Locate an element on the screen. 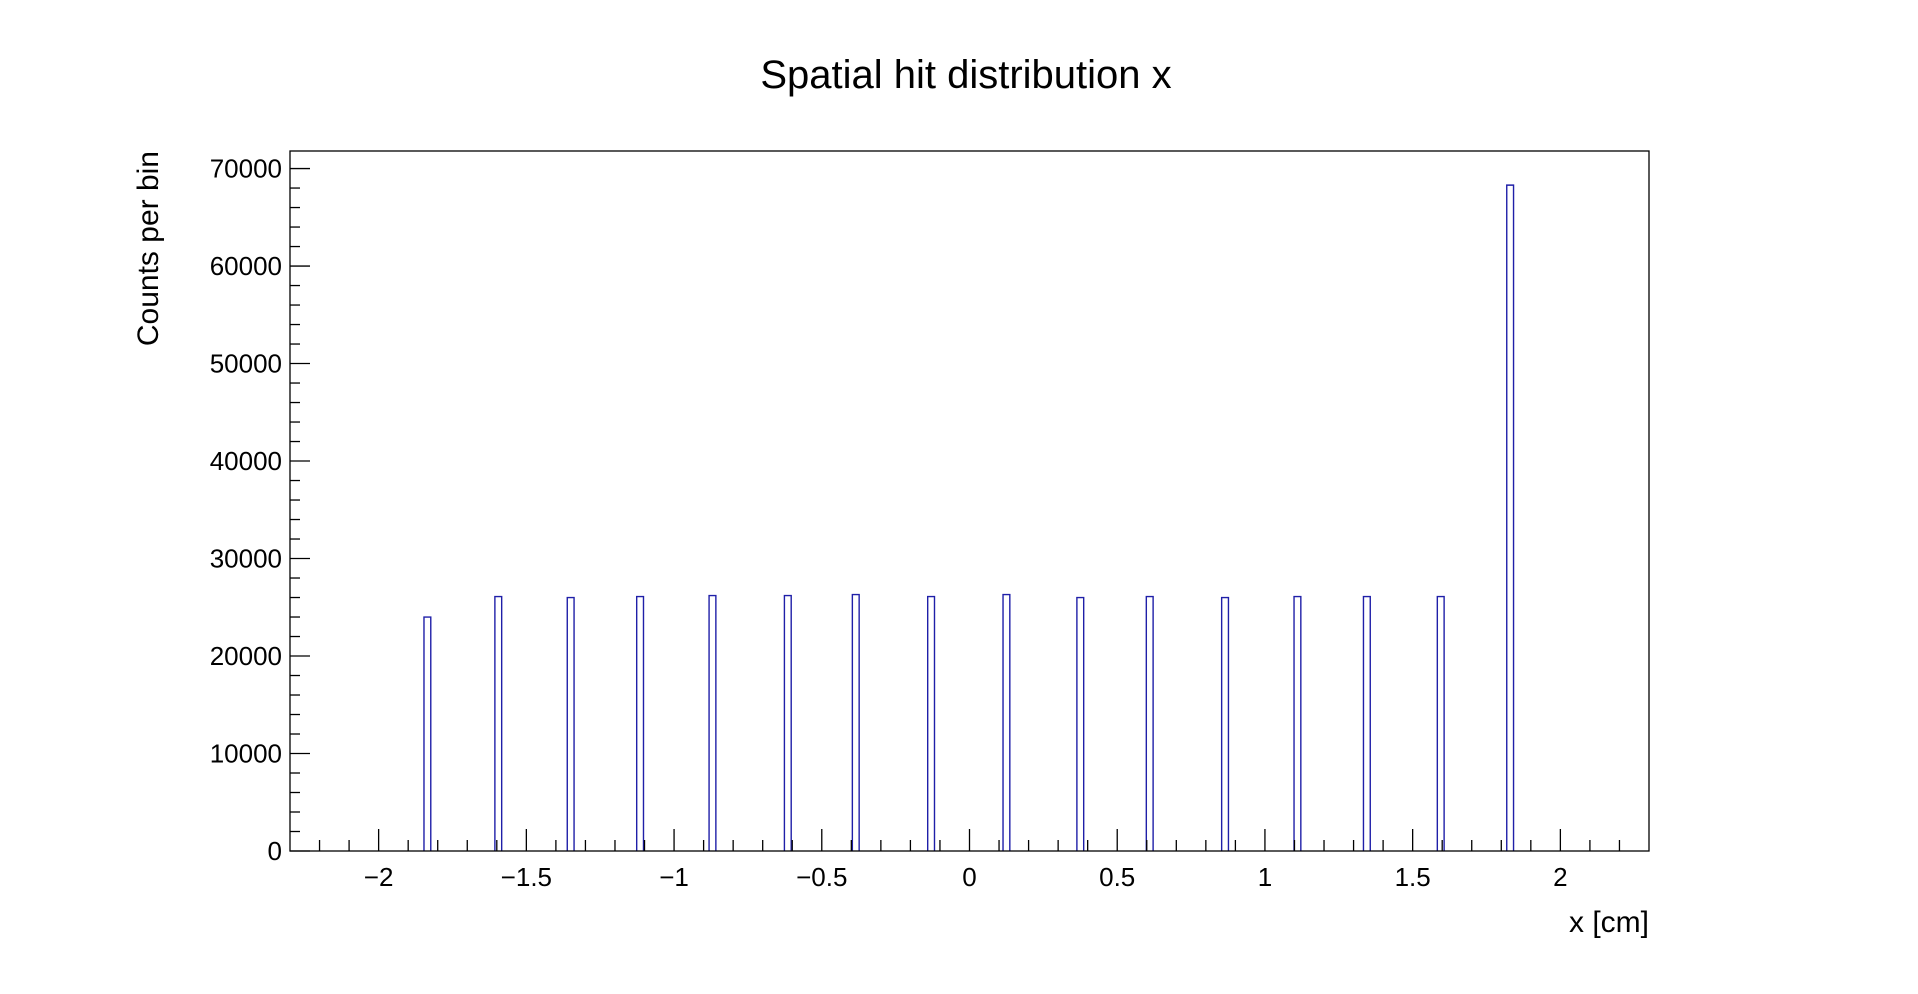 The width and height of the screenshot is (1918, 994). y-tick-label: 0 is located at coordinates (275, 851).